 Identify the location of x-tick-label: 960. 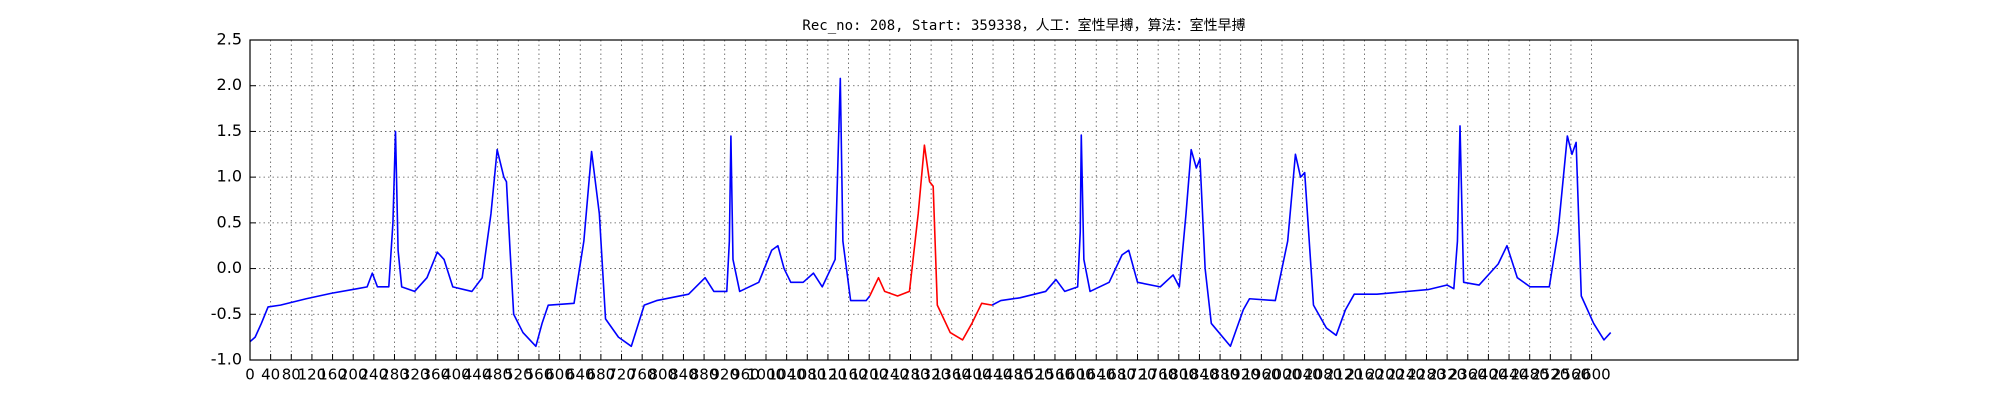
(745, 375).